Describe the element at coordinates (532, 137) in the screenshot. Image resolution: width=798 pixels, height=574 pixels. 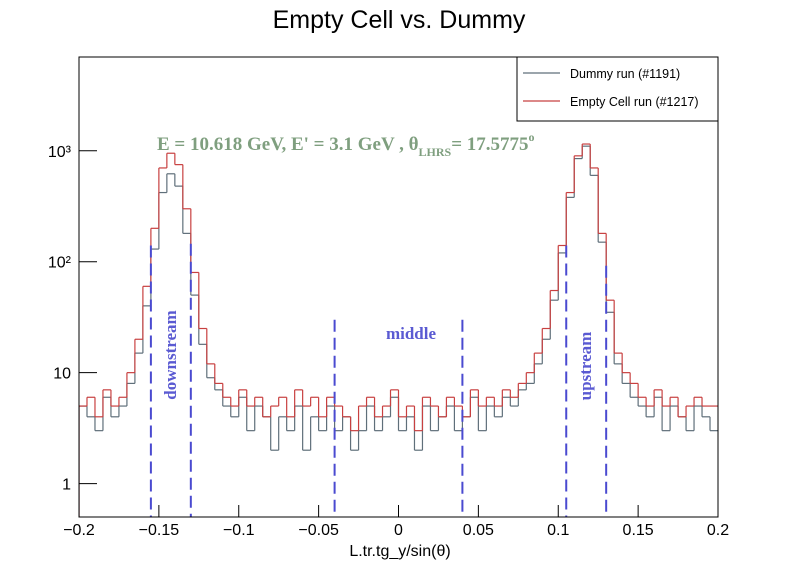
I see `kinematics-sup: o` at that location.